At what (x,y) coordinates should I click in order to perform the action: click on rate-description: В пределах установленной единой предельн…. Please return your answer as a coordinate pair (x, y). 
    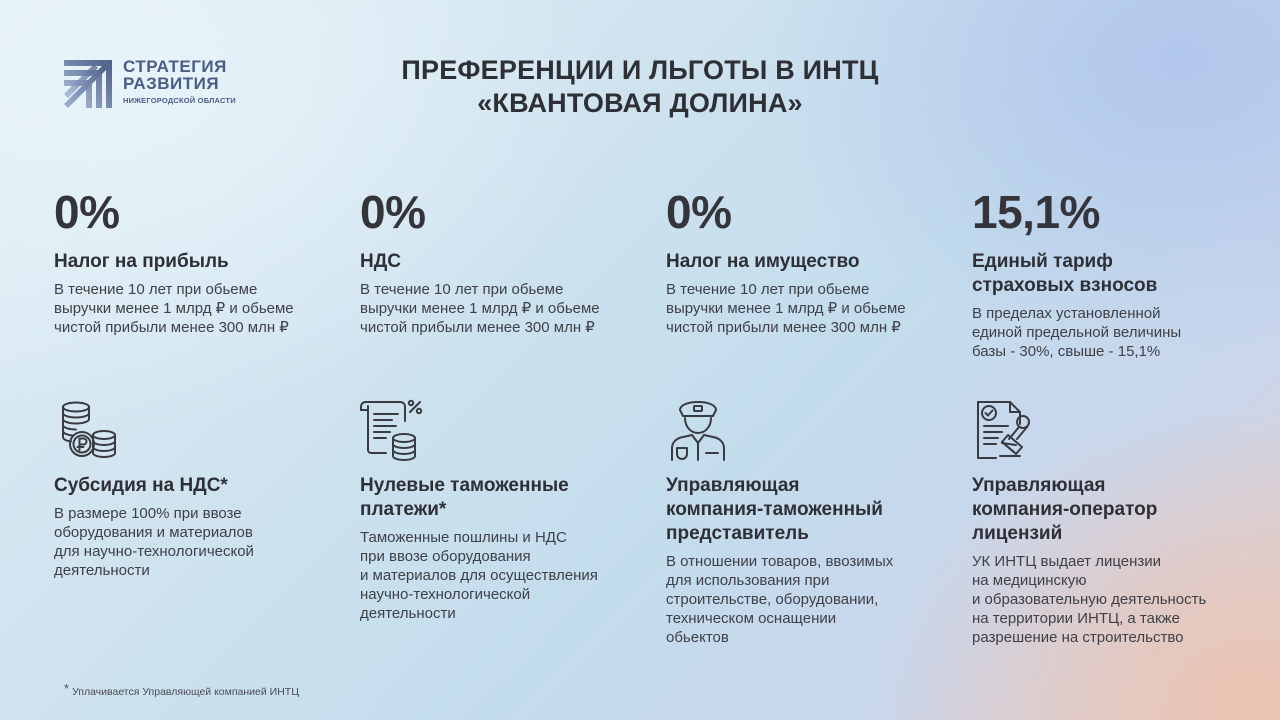
    Looking at the image, I should click on (1077, 332).